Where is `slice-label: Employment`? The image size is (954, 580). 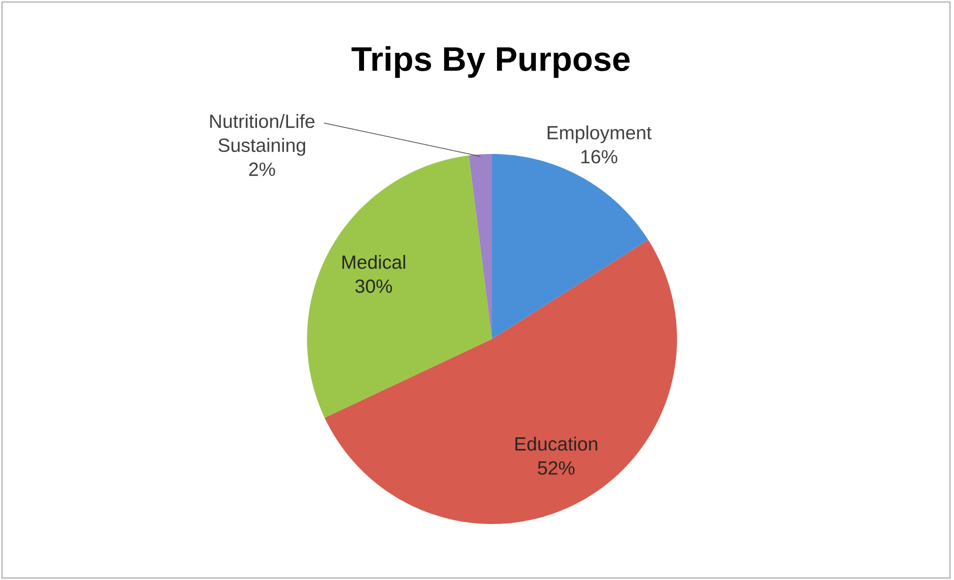 slice-label: Employment is located at coordinates (600, 134).